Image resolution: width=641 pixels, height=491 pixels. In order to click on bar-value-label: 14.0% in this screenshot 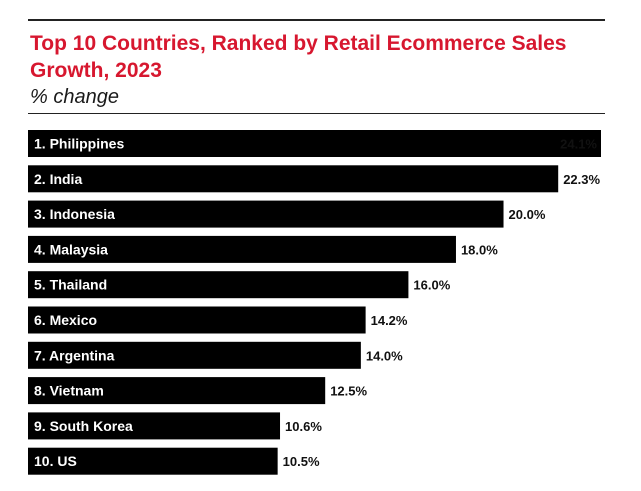, I will do `click(384, 355)`.